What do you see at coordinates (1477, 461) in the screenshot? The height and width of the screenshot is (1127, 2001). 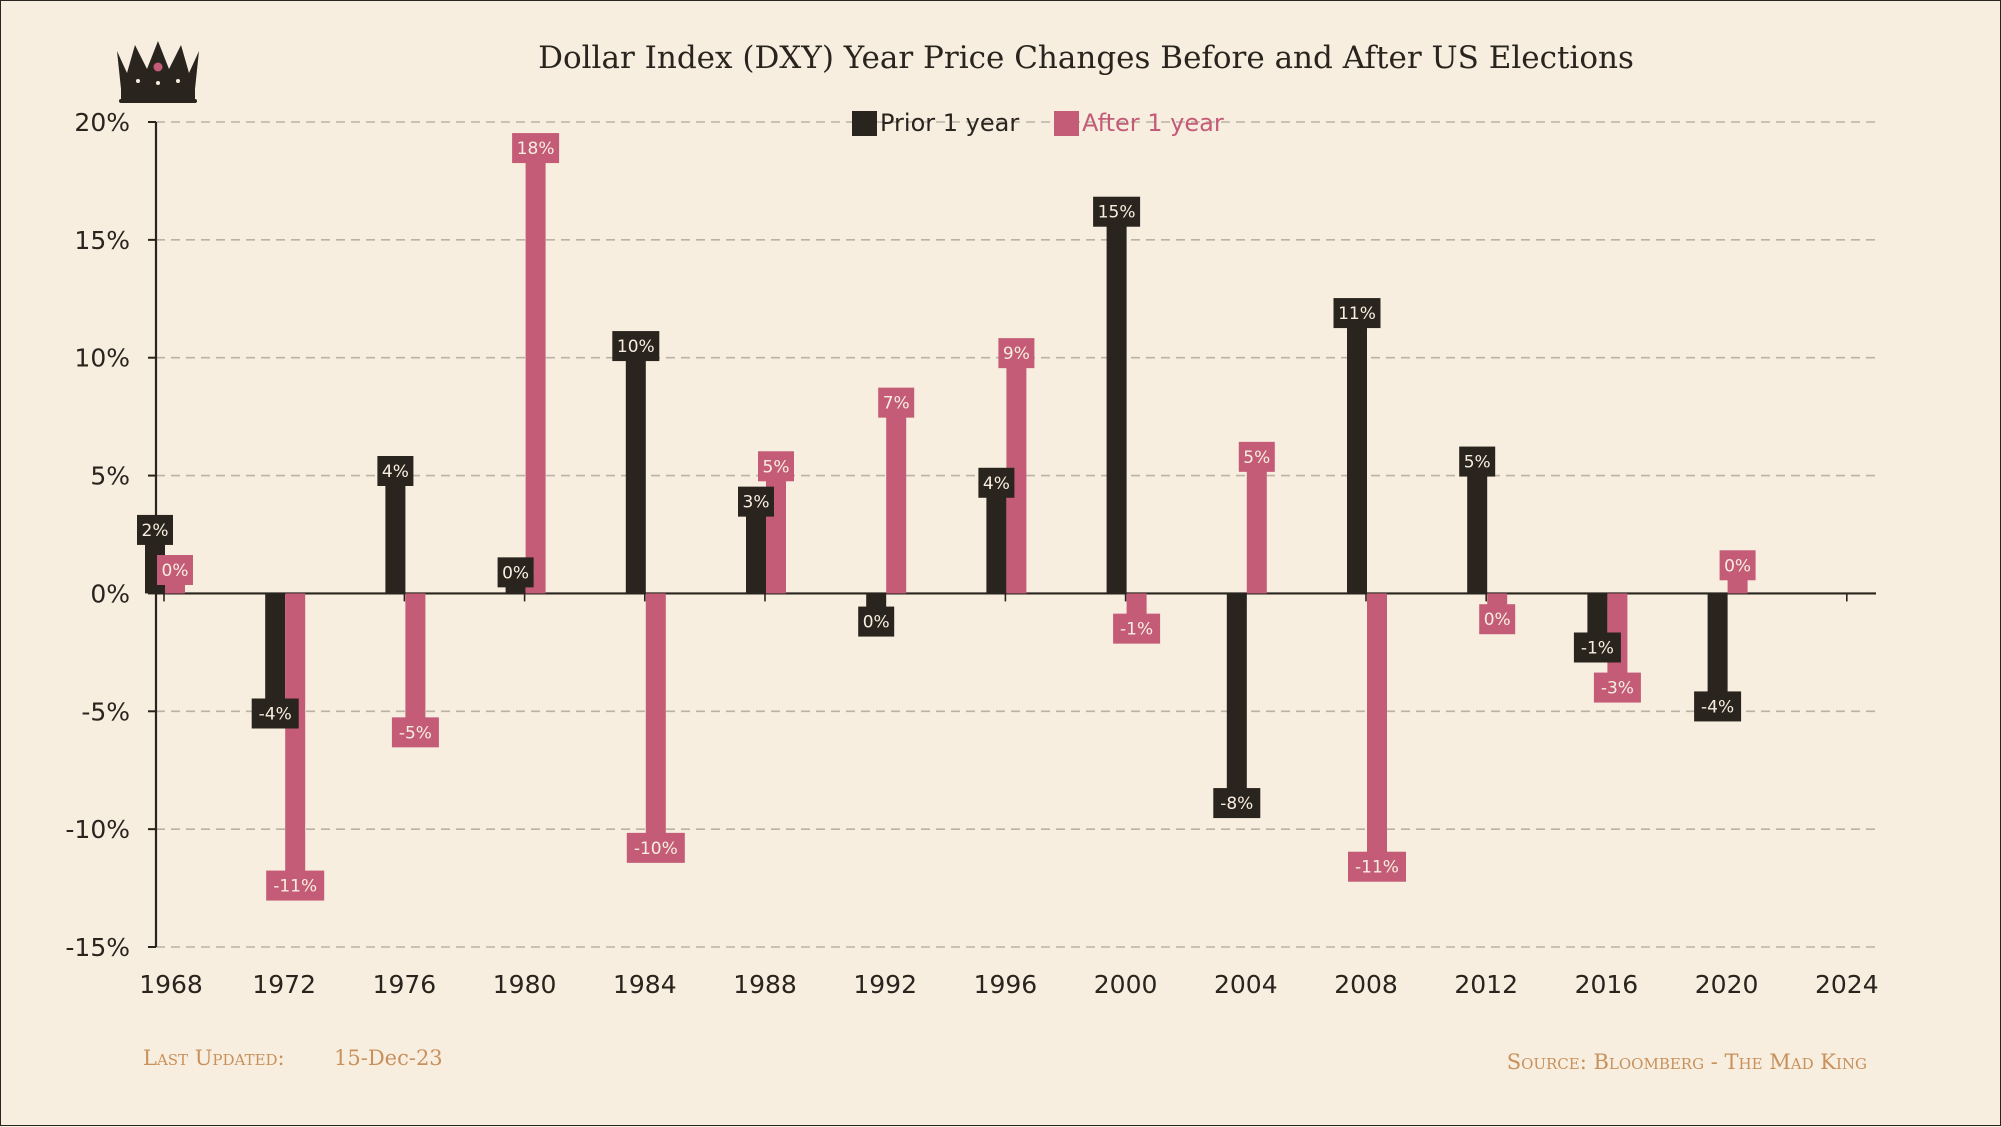 I see `data-label-prior-2012: 5%` at bounding box center [1477, 461].